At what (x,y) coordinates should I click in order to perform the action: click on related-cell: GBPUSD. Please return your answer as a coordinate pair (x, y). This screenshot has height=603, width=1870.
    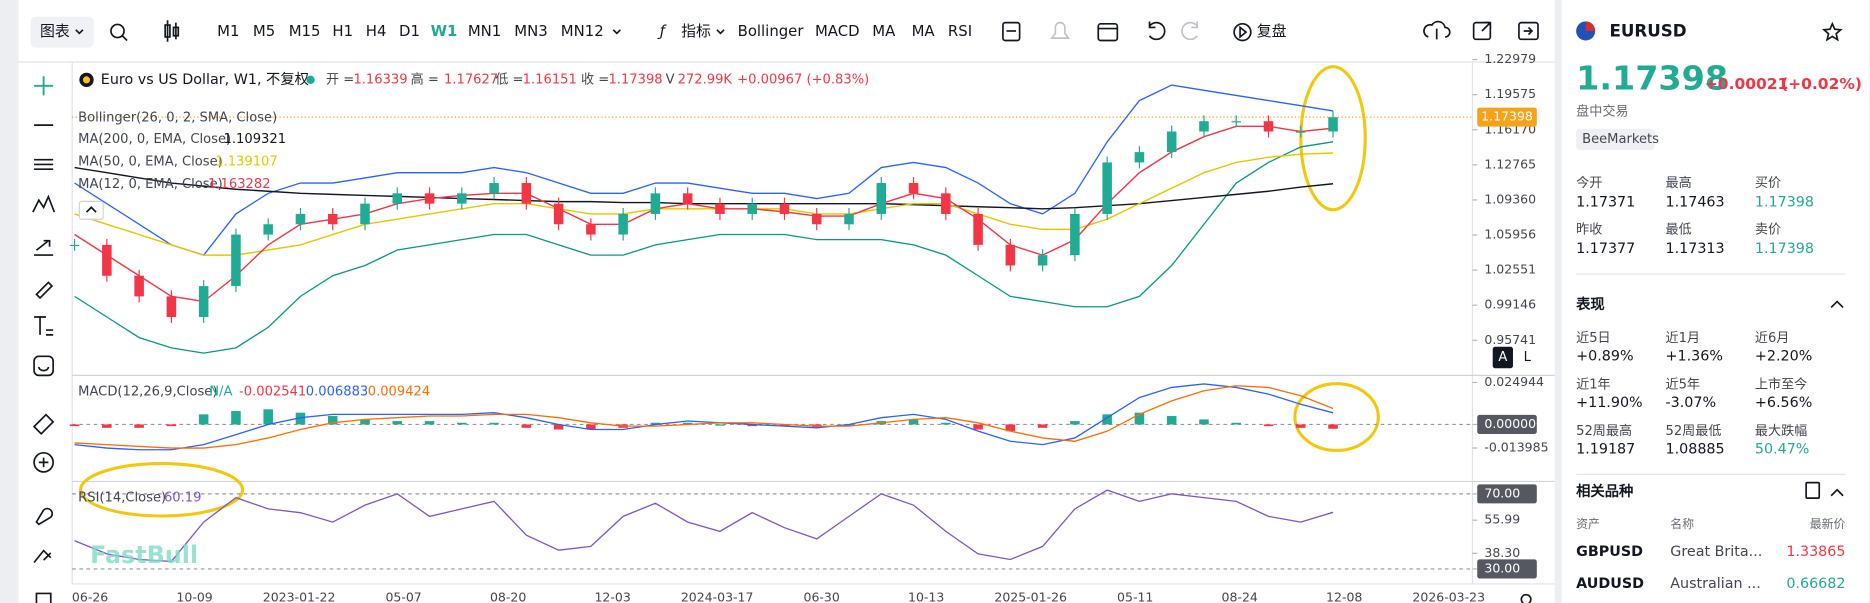
    Looking at the image, I should click on (1609, 552).